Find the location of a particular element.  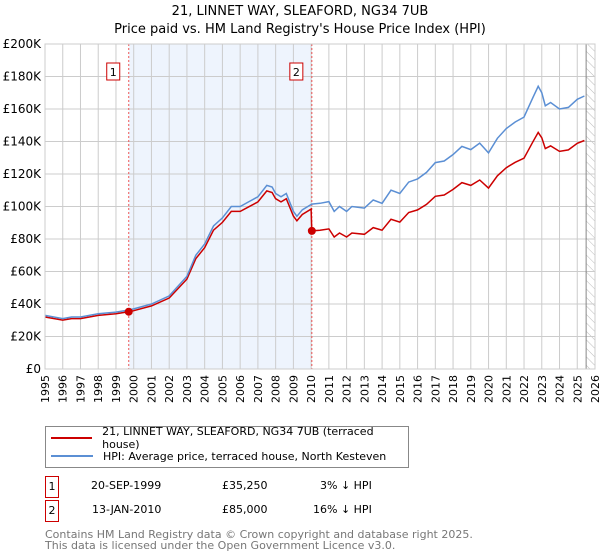

x-tick-label: 2005 is located at coordinates (222, 389).